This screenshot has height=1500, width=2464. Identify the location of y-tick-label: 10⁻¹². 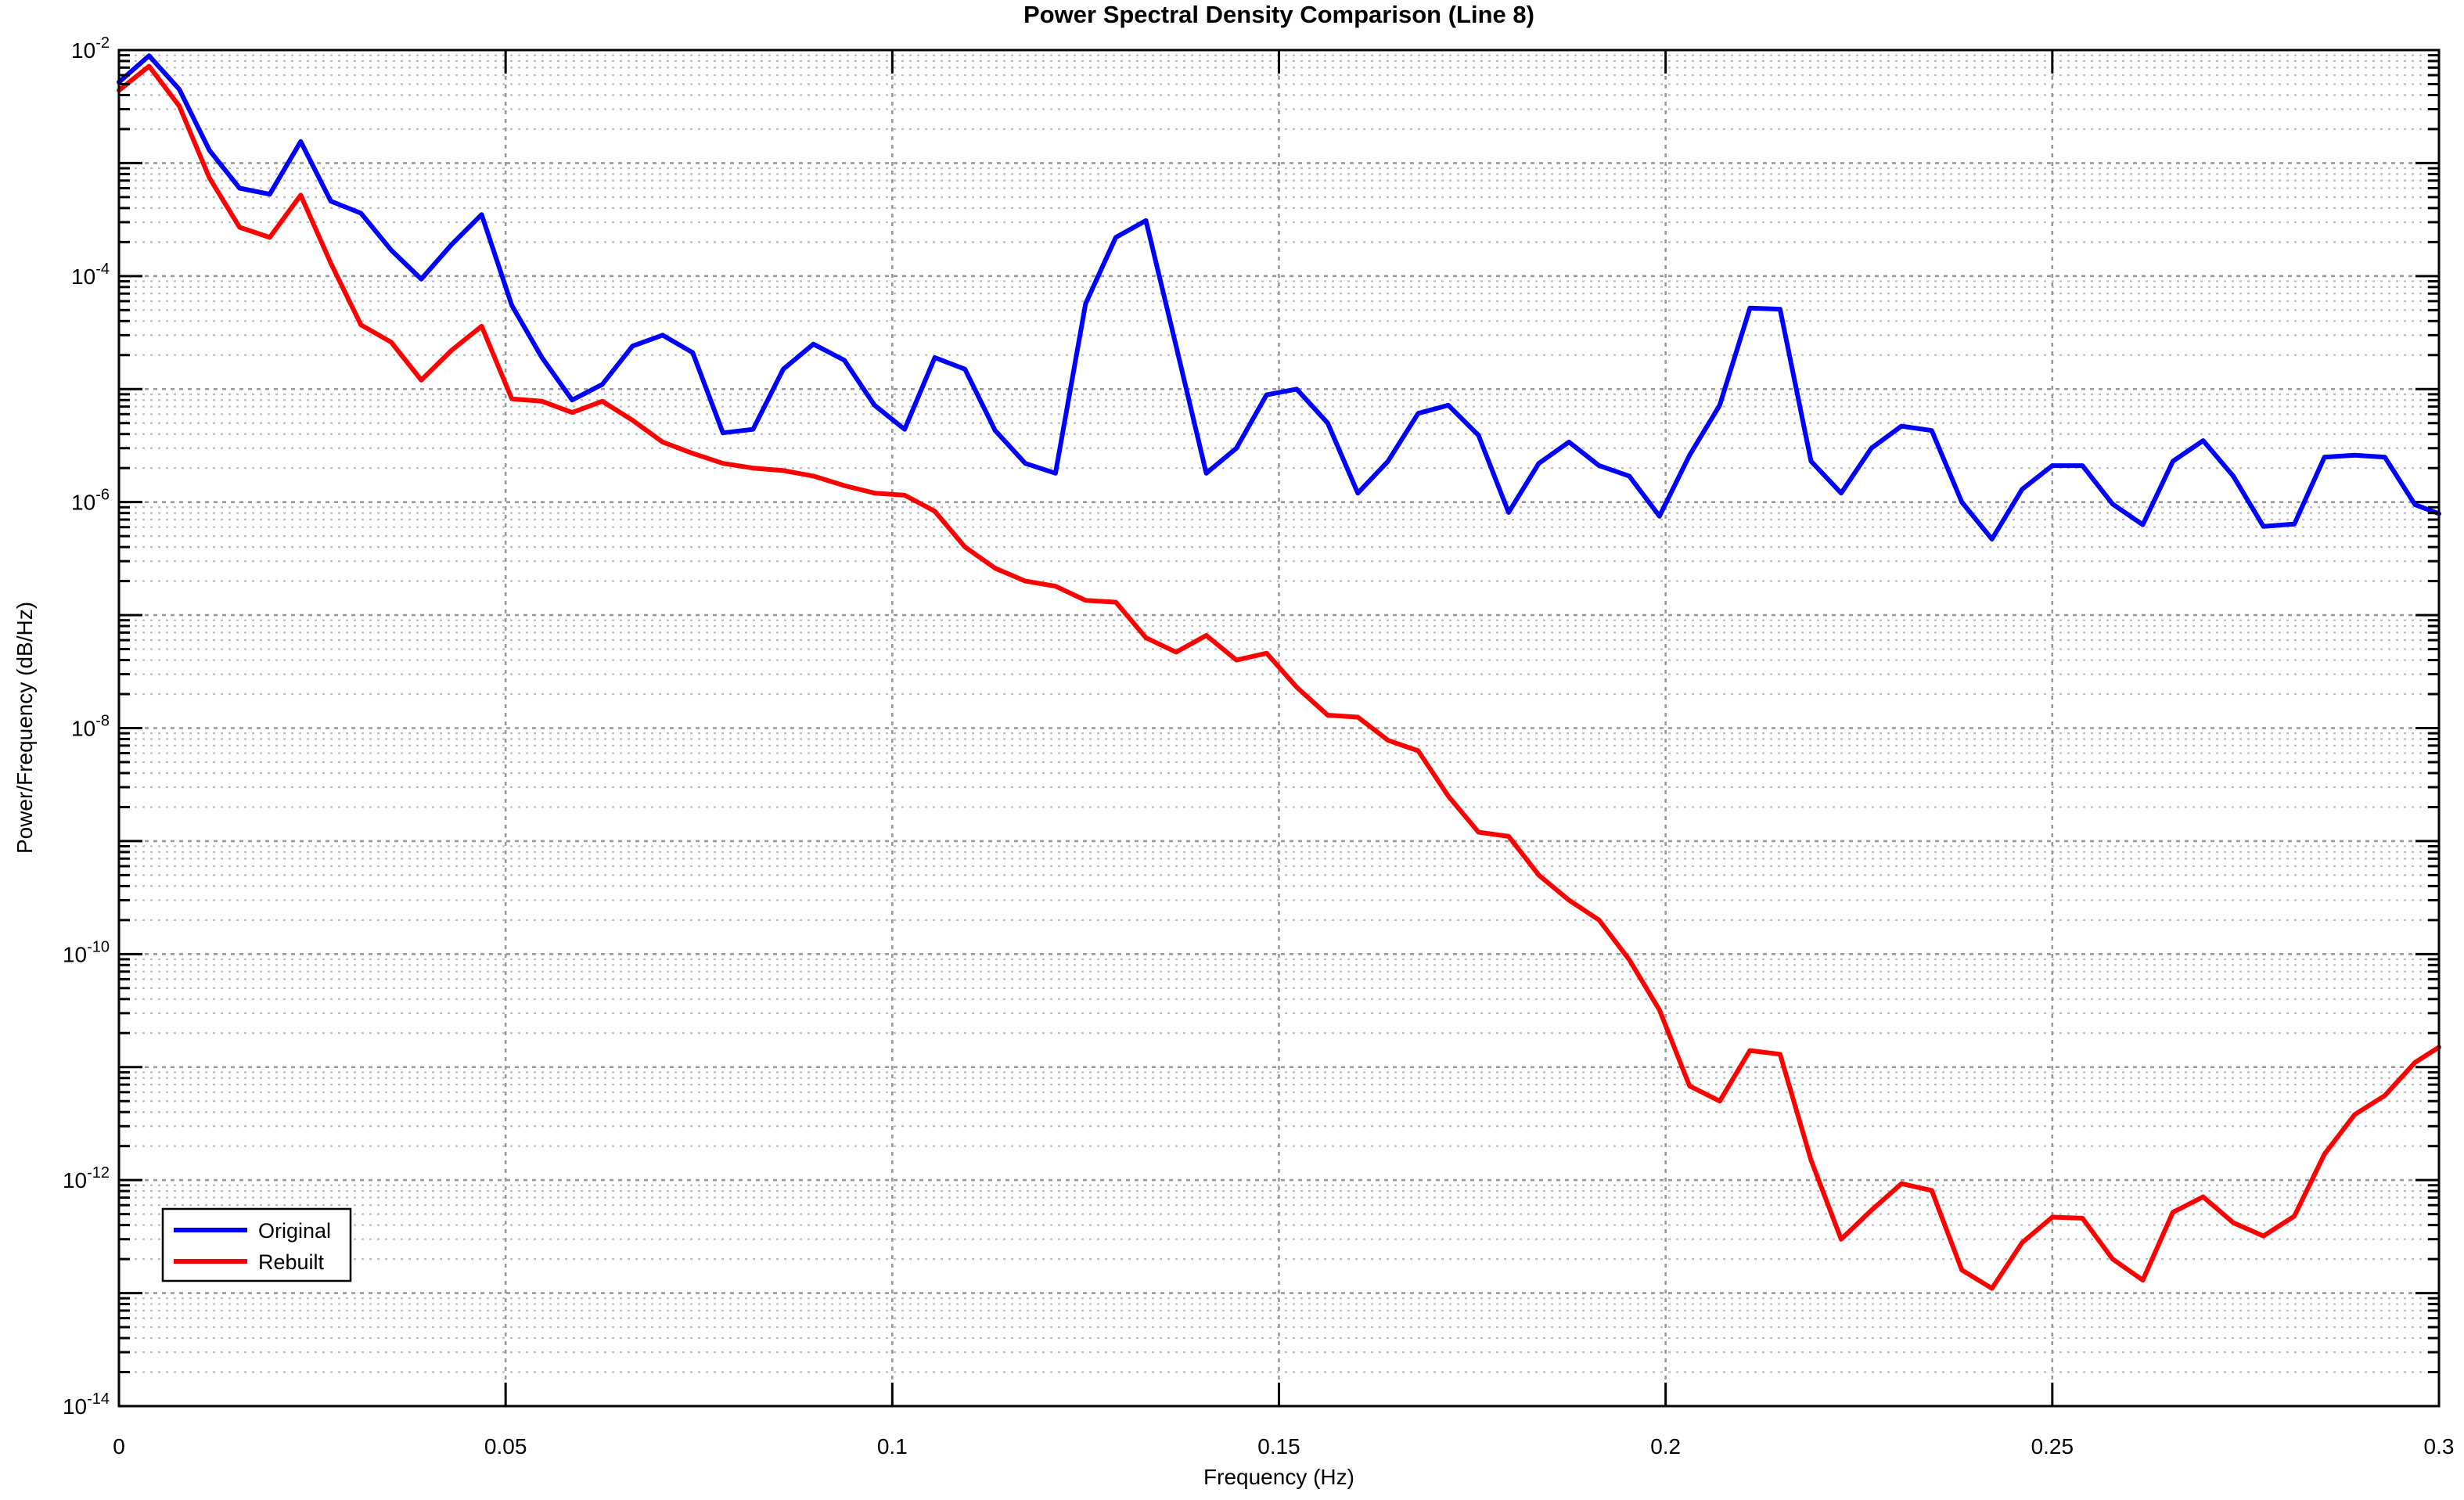
(86, 1178).